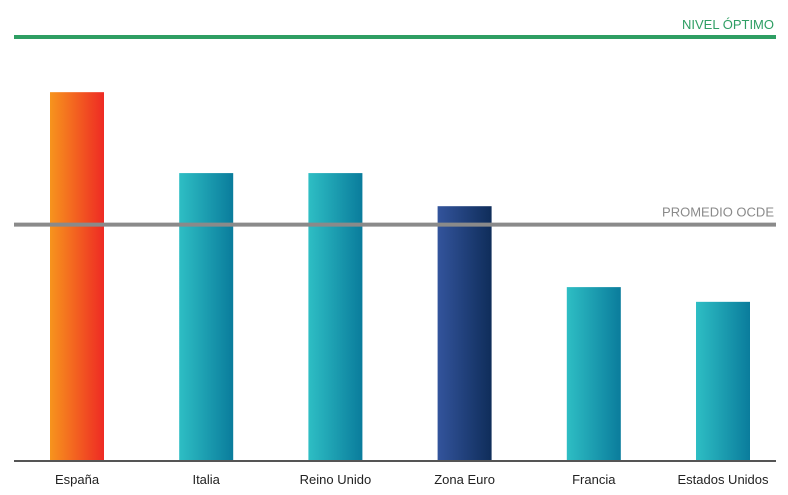 This screenshot has width=788, height=495. What do you see at coordinates (723, 479) in the screenshot?
I see `x-tick-label-estados-unidos: Estados Unidos` at bounding box center [723, 479].